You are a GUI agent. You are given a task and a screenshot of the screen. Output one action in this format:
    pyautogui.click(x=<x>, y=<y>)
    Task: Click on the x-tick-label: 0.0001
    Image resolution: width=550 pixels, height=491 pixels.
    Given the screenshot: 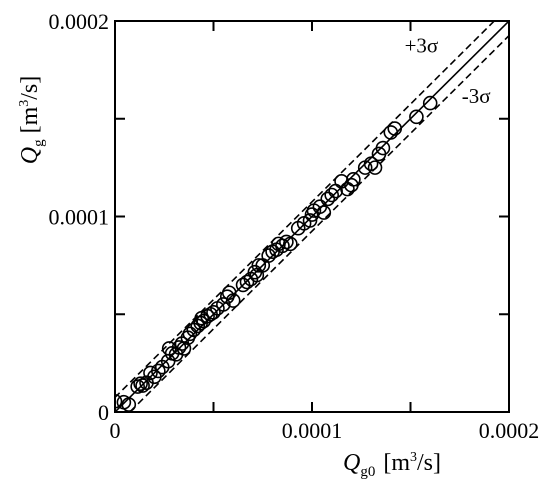 What is the action you would take?
    pyautogui.click(x=312, y=430)
    